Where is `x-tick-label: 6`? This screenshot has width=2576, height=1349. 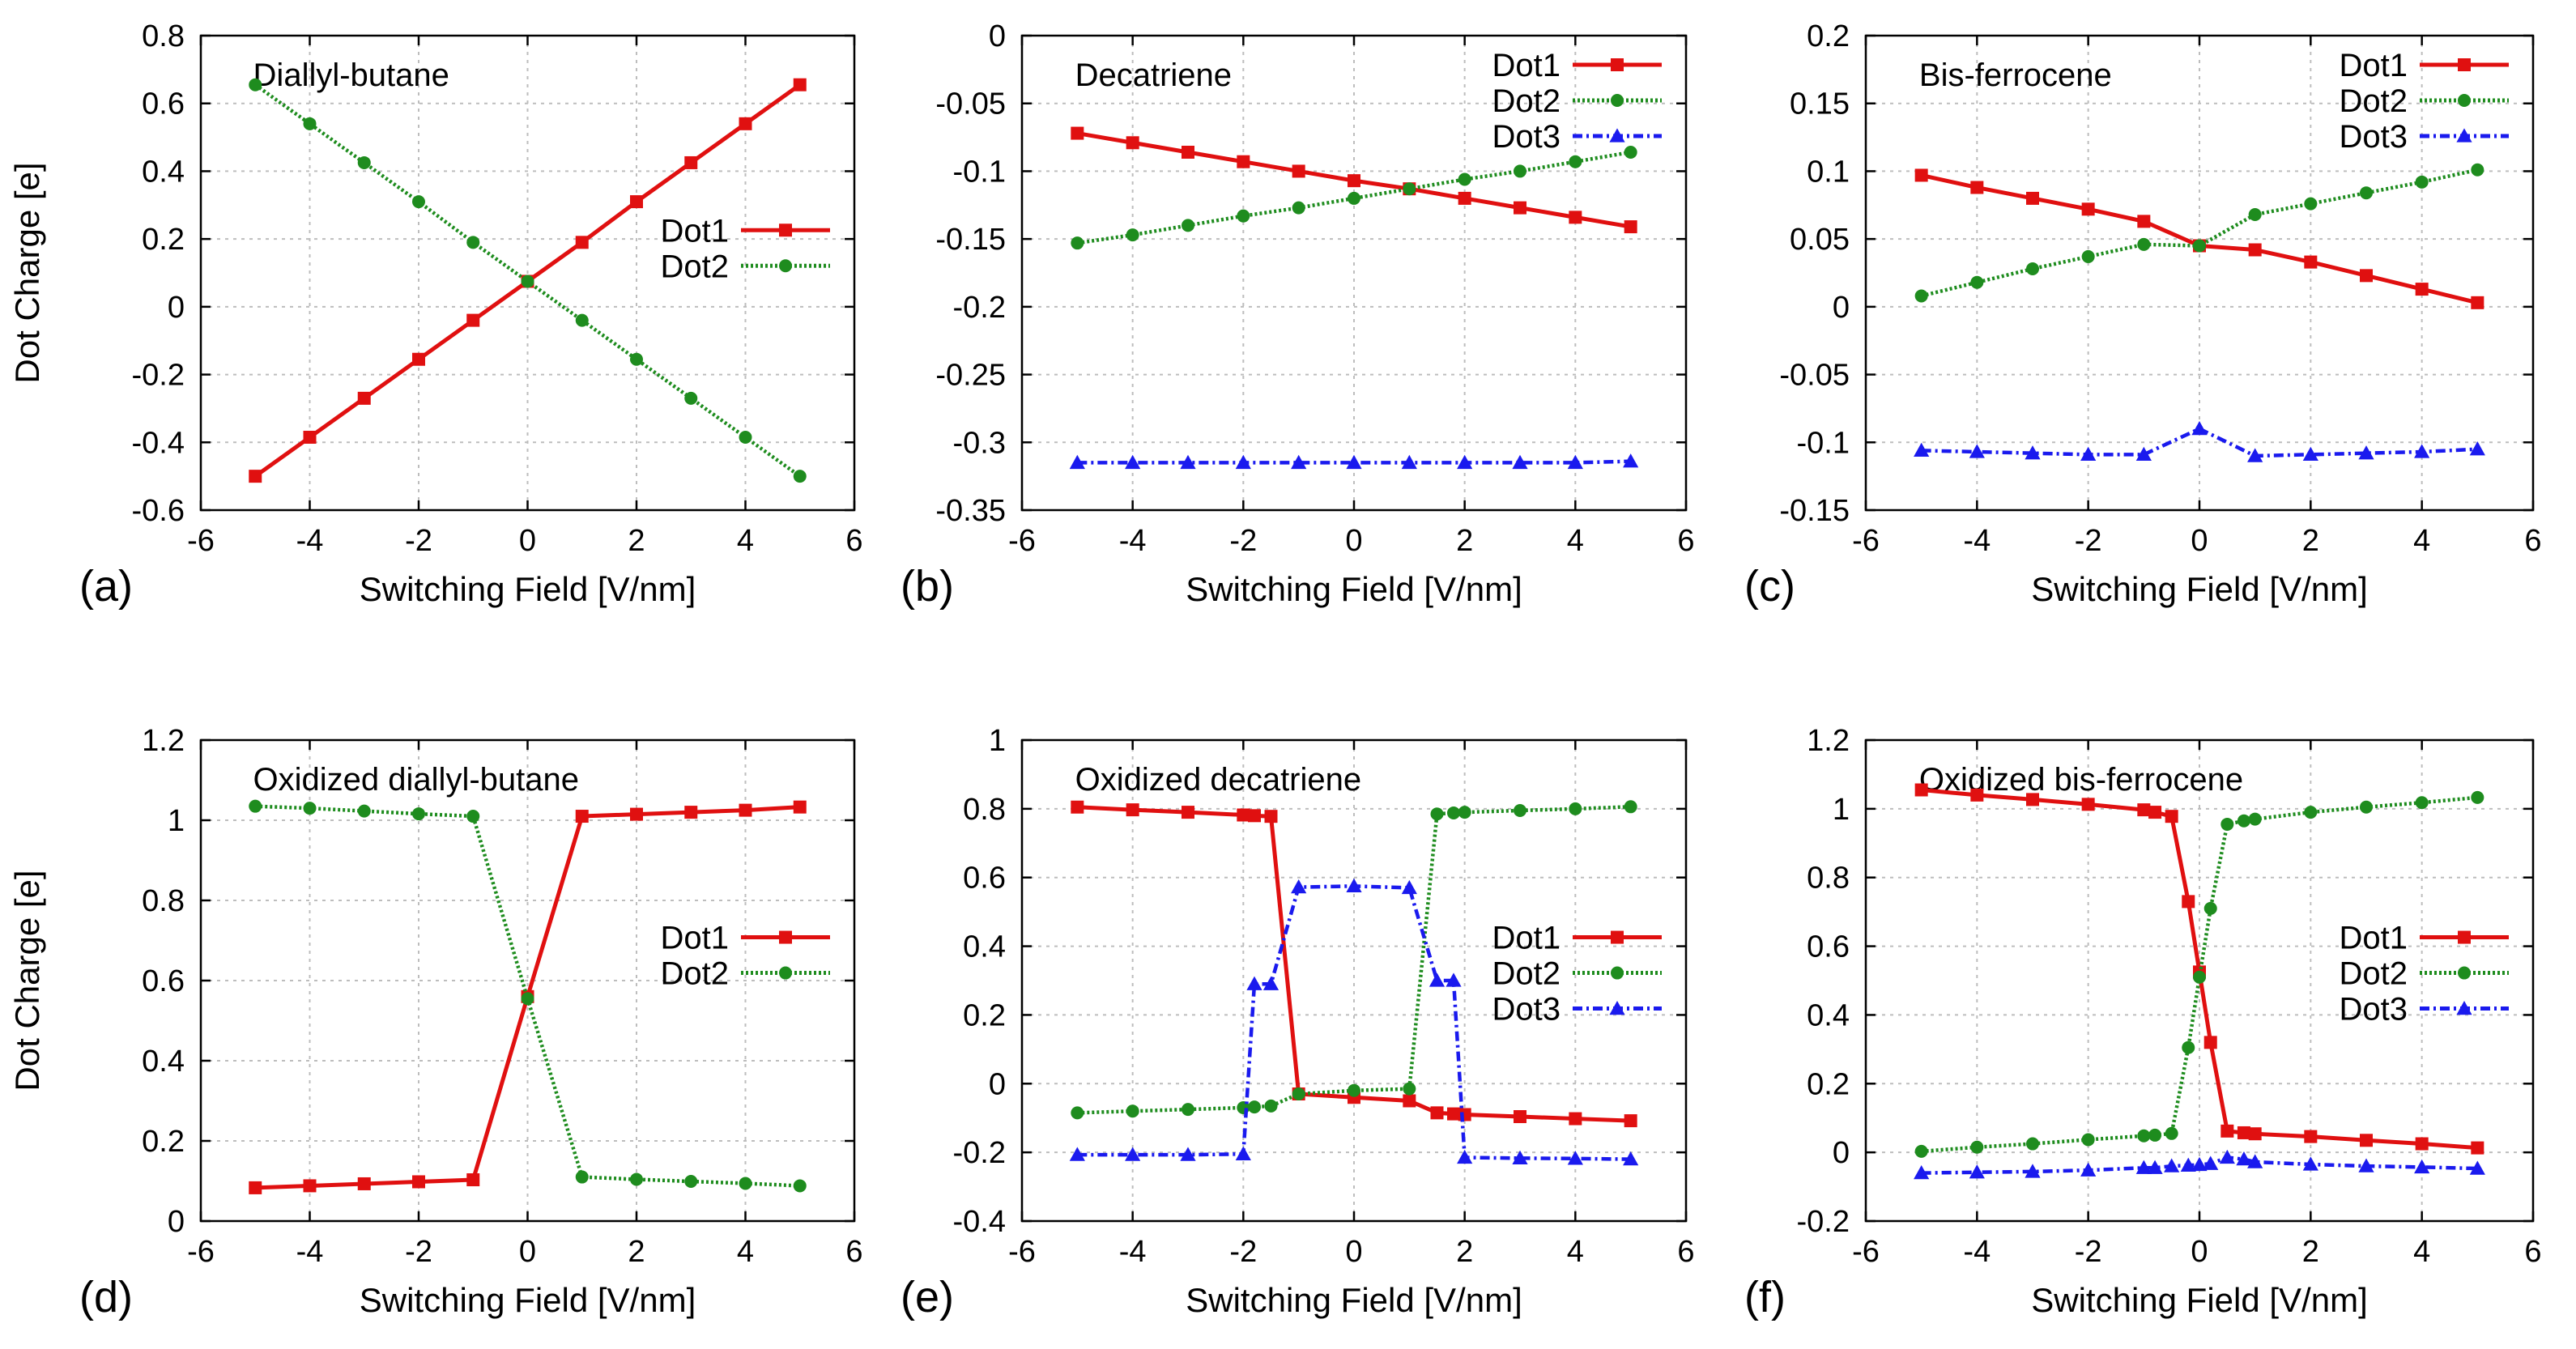 x-tick-label: 6 is located at coordinates (1685, 1252).